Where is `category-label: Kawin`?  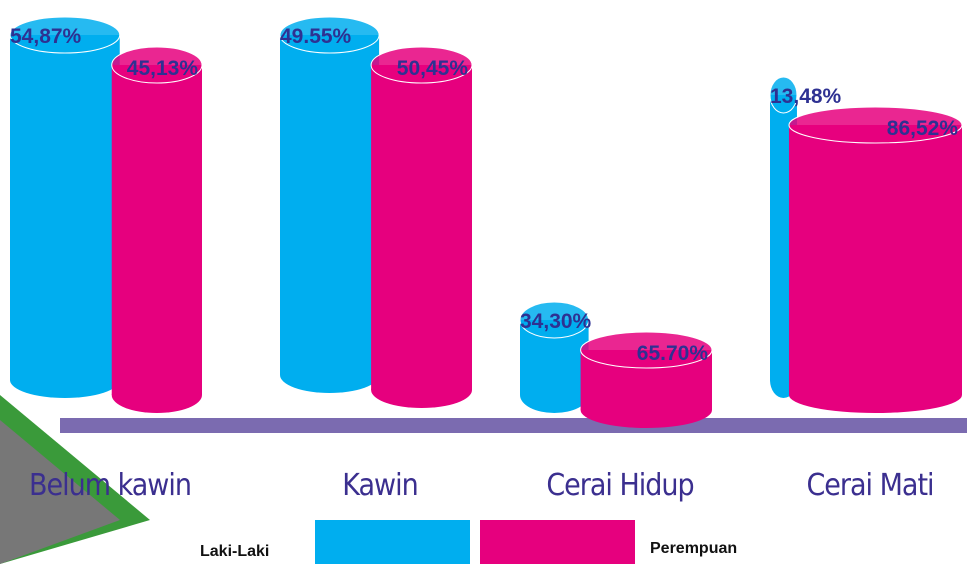
category-label: Kawin is located at coordinates (379, 485).